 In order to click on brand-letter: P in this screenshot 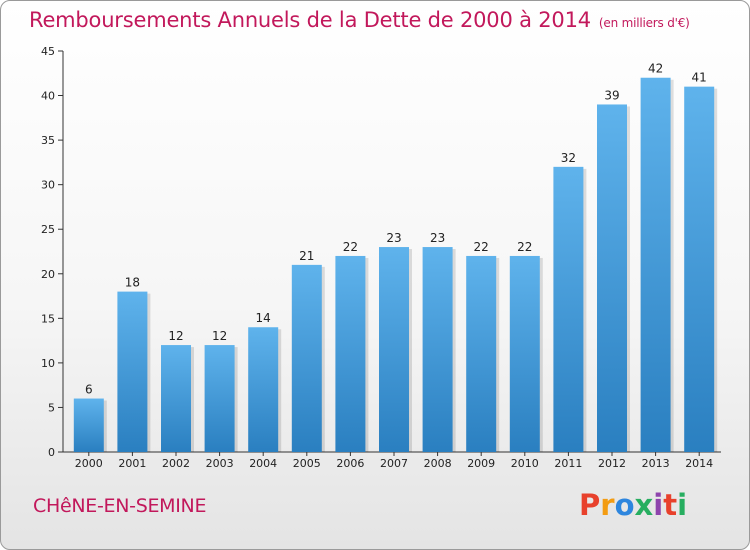, I will do `click(590, 505)`.